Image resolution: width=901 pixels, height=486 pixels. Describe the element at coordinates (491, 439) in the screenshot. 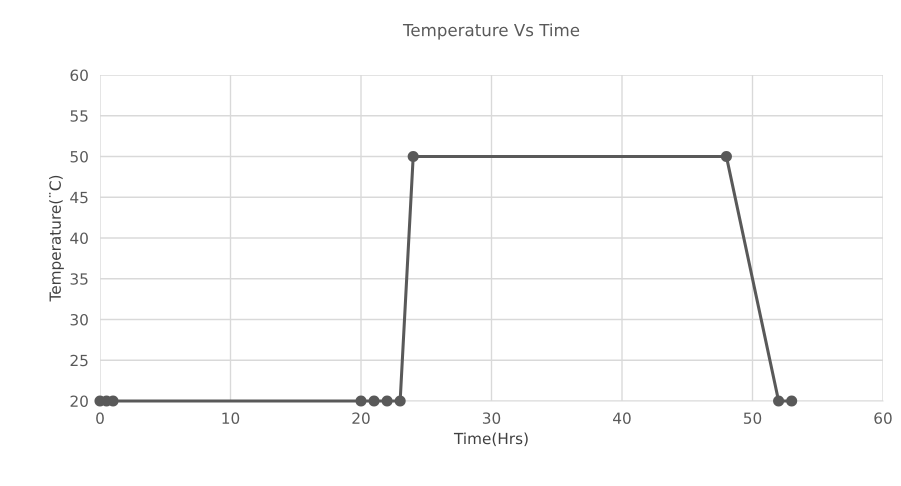

I see `x-axis-title: Time(Hrs)` at that location.